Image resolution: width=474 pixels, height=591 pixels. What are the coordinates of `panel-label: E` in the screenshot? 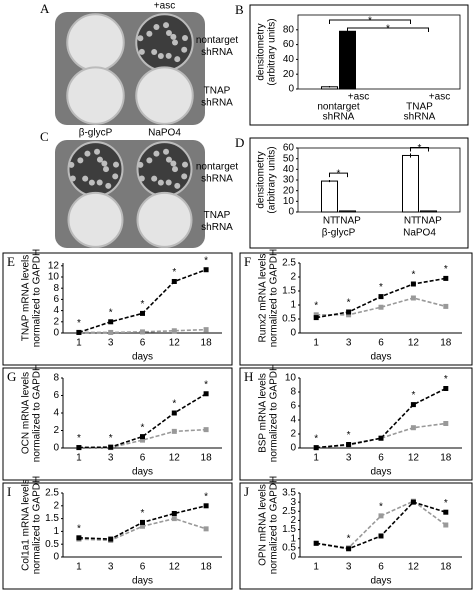 It's located at (11, 261).